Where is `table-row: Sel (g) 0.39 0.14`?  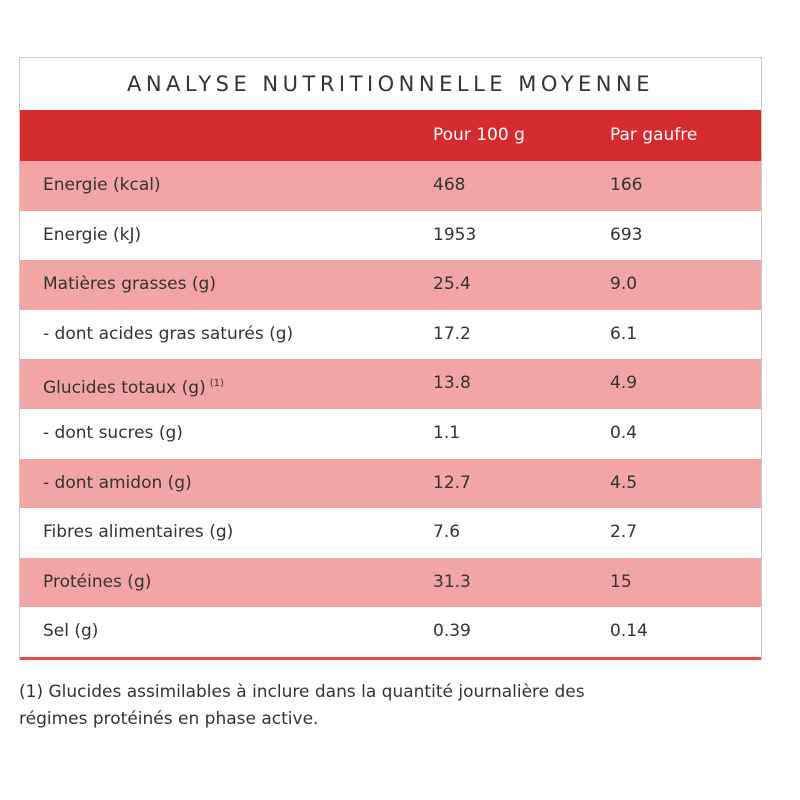 table-row: Sel (g) 0.39 0.14 is located at coordinates (390, 632).